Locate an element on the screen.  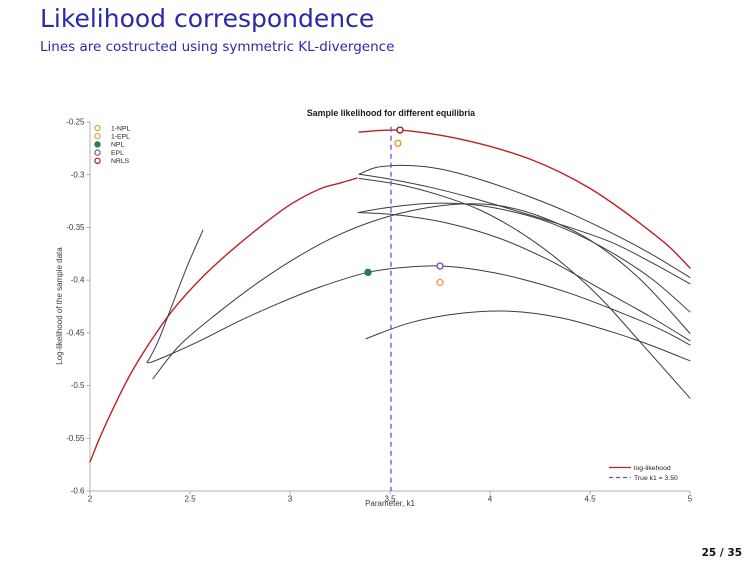
x-tick-label: 2 is located at coordinates (90, 499).